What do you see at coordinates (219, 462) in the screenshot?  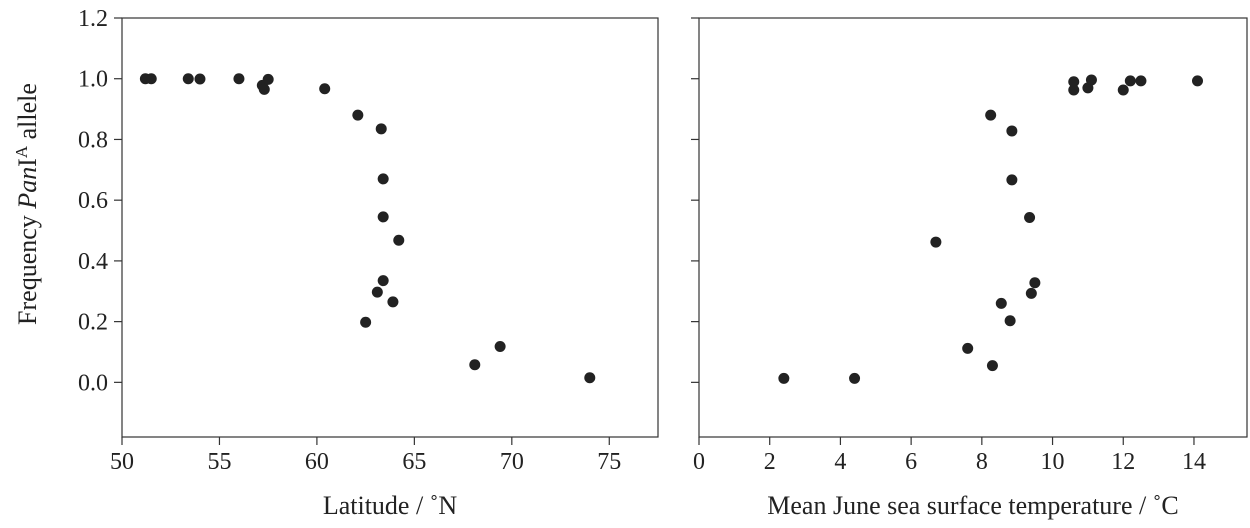 I see `x-tick-label: 55` at bounding box center [219, 462].